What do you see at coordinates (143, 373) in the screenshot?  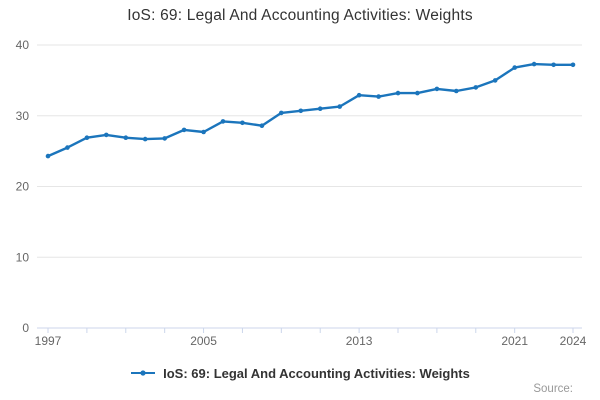 I see `legend-line-dot-icon` at bounding box center [143, 373].